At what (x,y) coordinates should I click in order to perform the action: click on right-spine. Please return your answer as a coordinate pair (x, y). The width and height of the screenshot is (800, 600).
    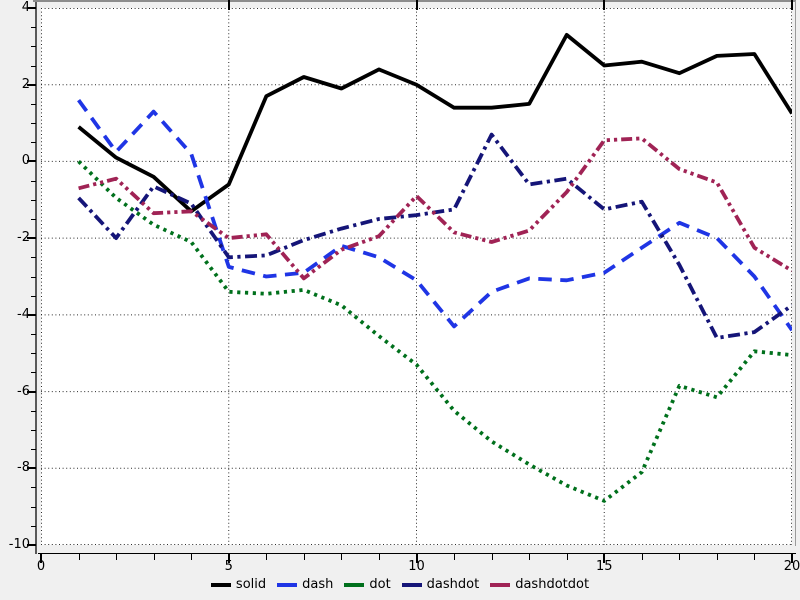
    Looking at the image, I should click on (795, 273).